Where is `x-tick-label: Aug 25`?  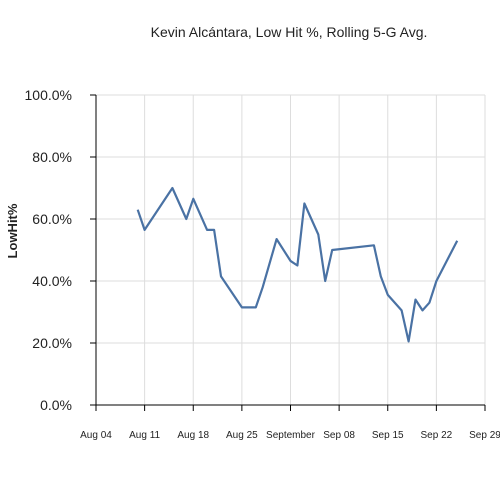
x-tick-label: Aug 25 is located at coordinates (242, 435).